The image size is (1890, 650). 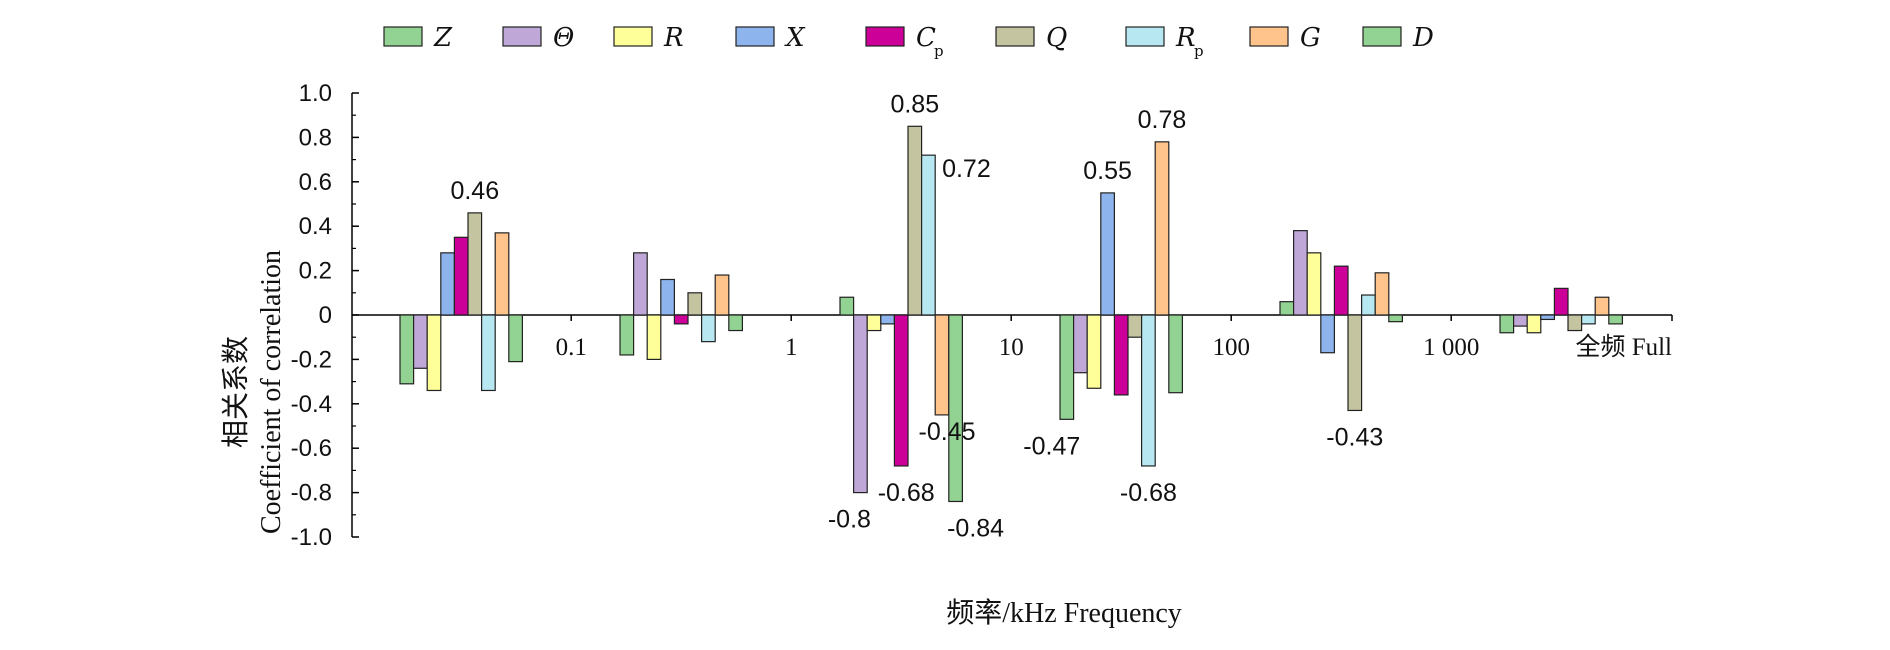 What do you see at coordinates (1451, 347) in the screenshot?
I see `x-tick-label: 1 000` at bounding box center [1451, 347].